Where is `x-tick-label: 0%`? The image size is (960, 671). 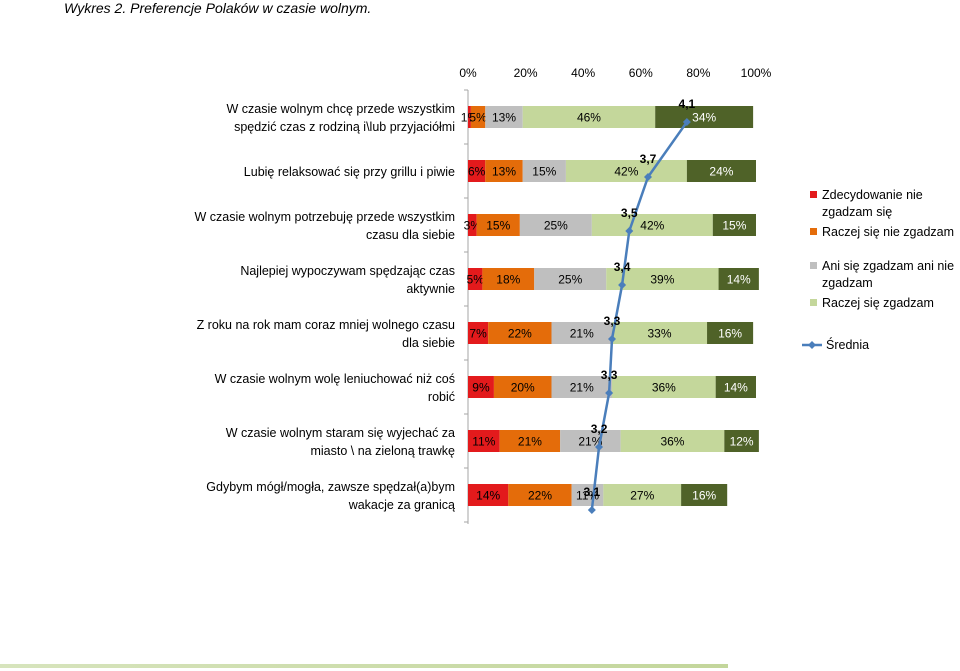
x-tick-label: 0% is located at coordinates (468, 73).